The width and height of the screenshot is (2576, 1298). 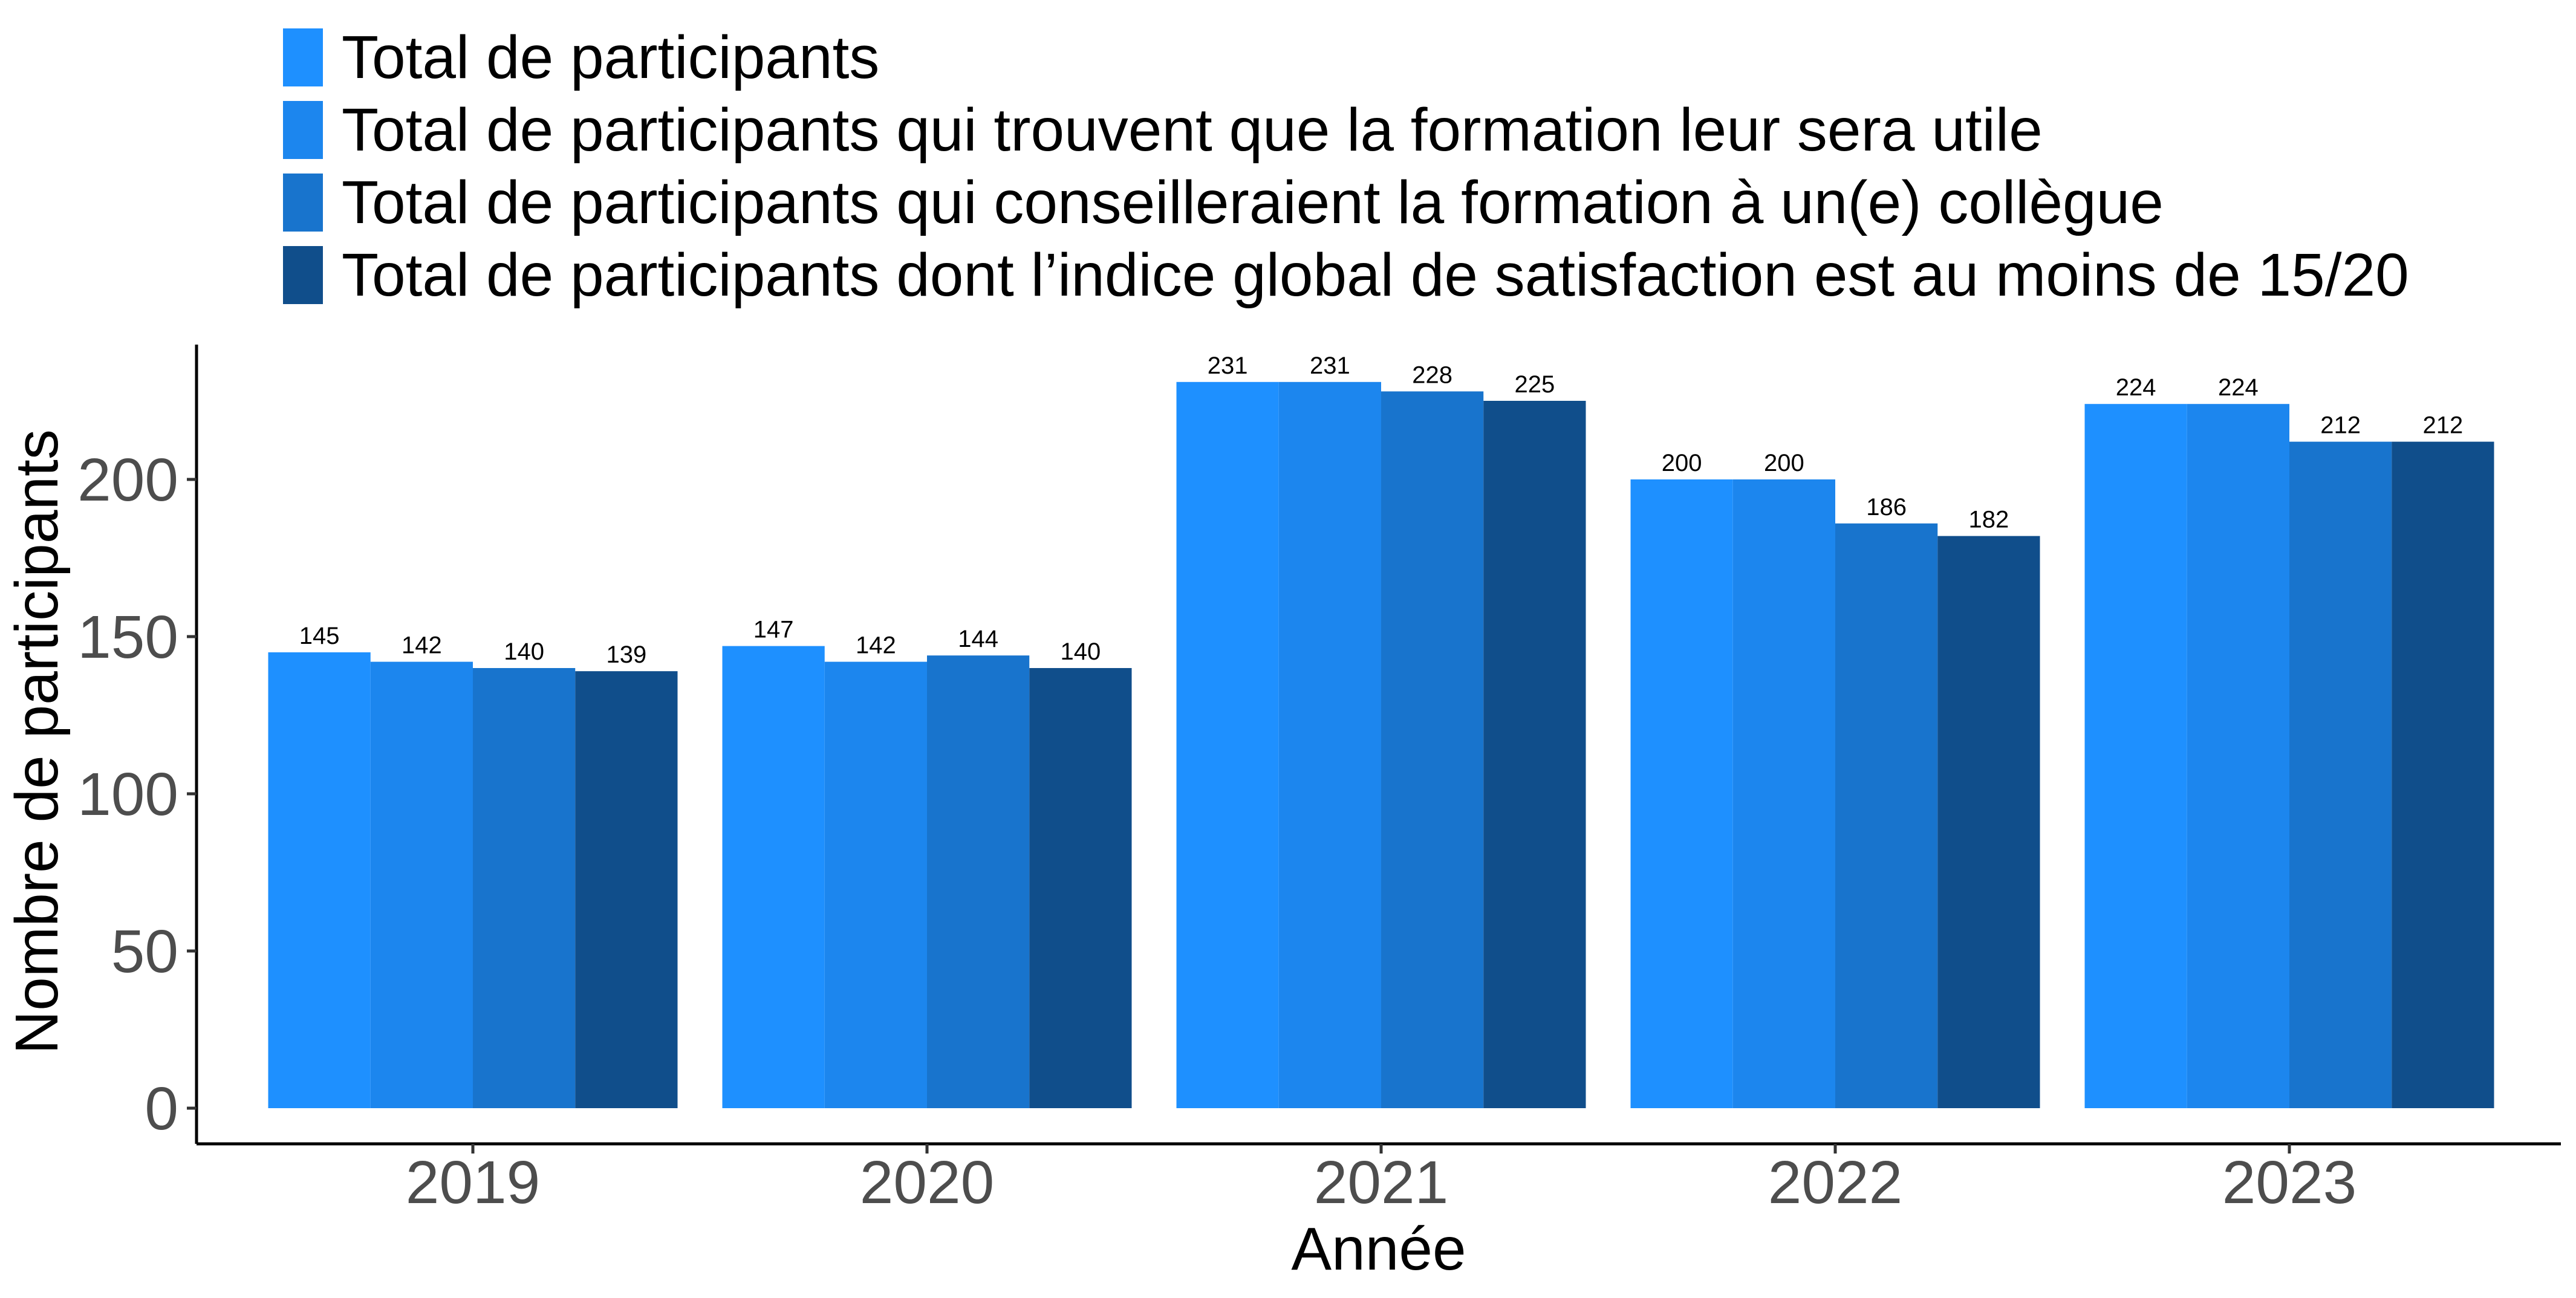 I want to click on bar-value-label: 225, so click(x=1535, y=384).